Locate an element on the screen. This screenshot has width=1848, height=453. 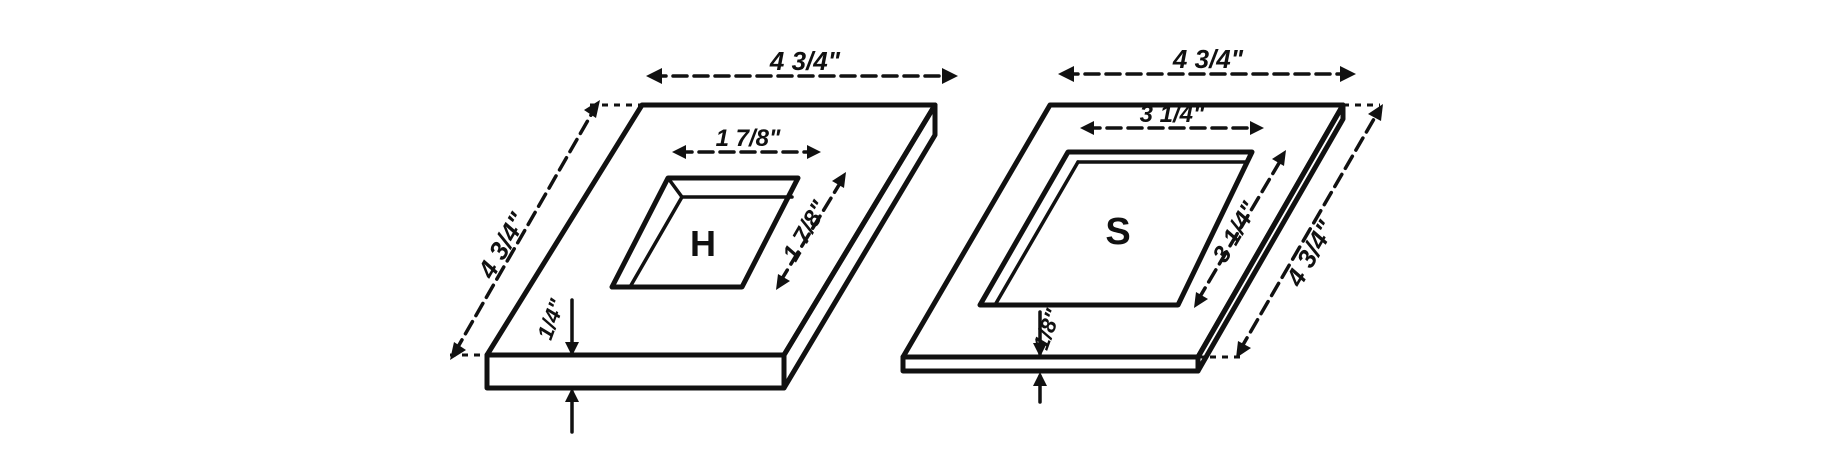
plate-h-thickness-arrow-bottom is located at coordinates (572, 395).